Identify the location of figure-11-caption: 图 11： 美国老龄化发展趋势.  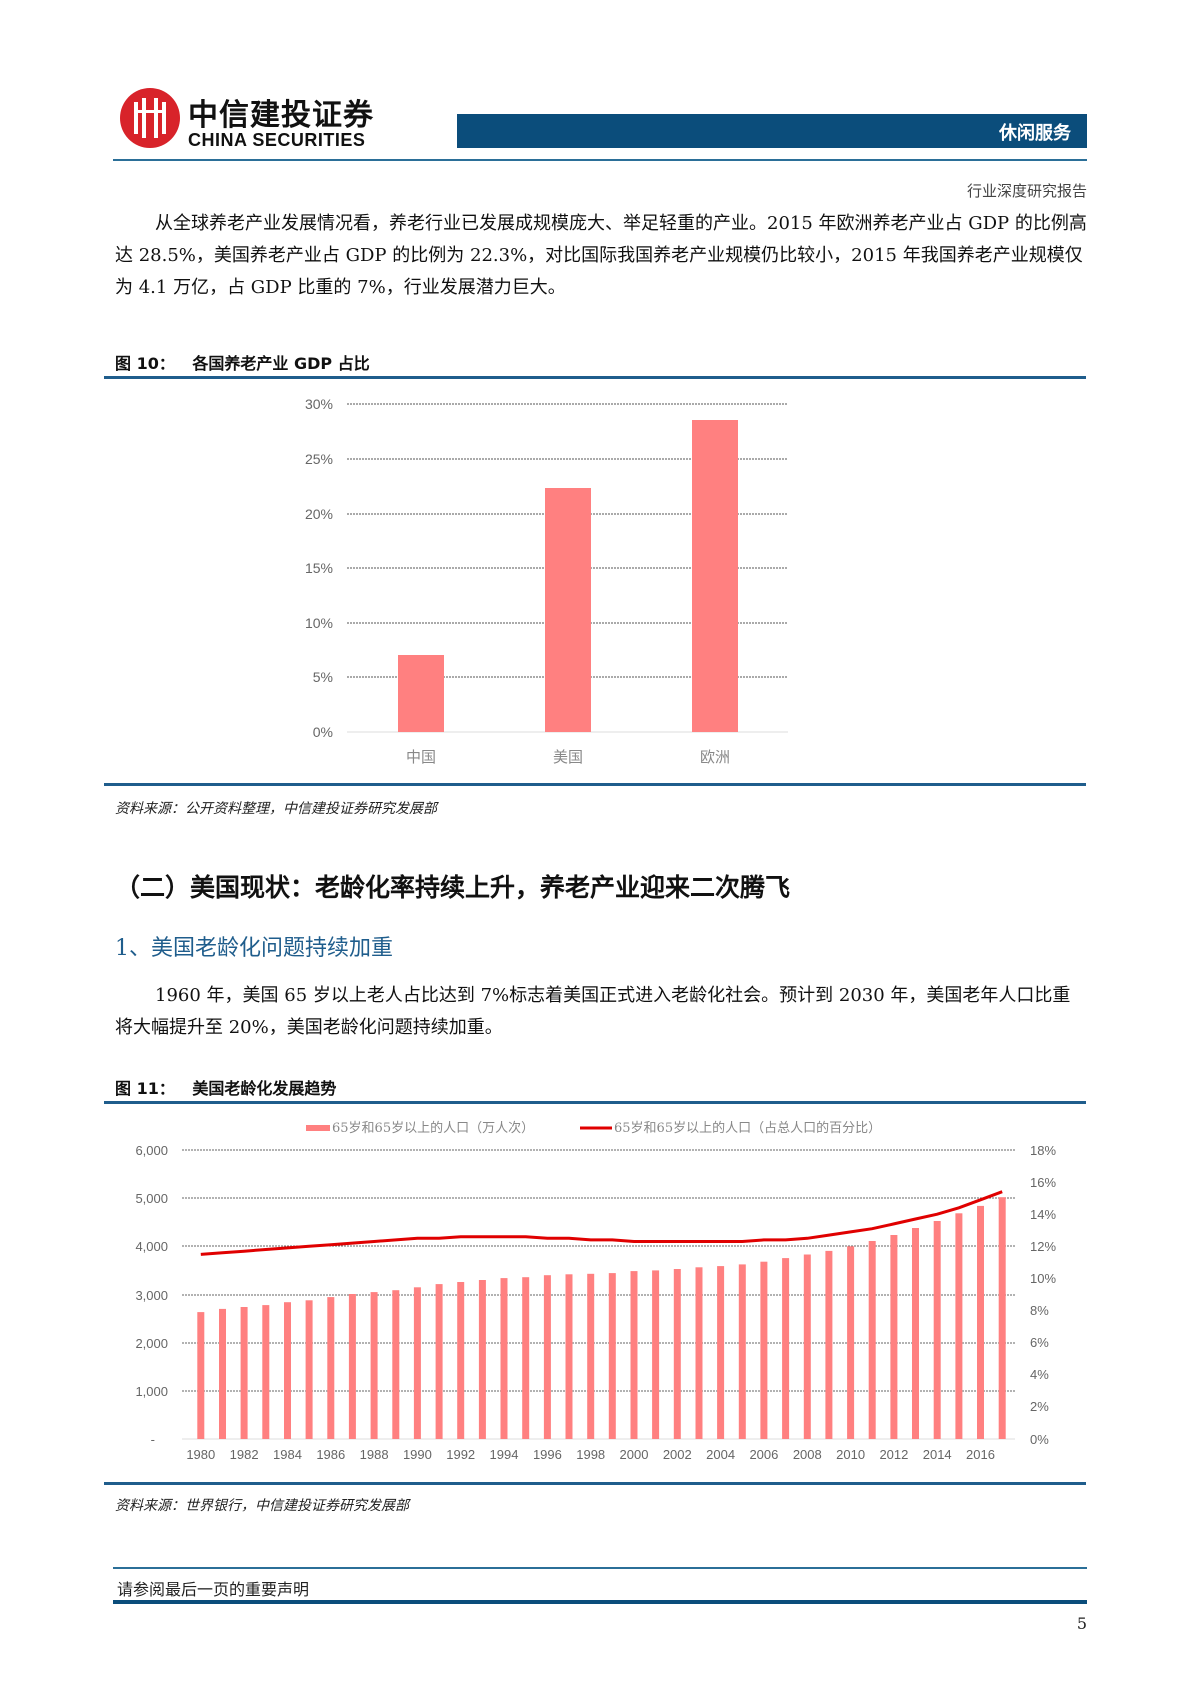
(225, 1087).